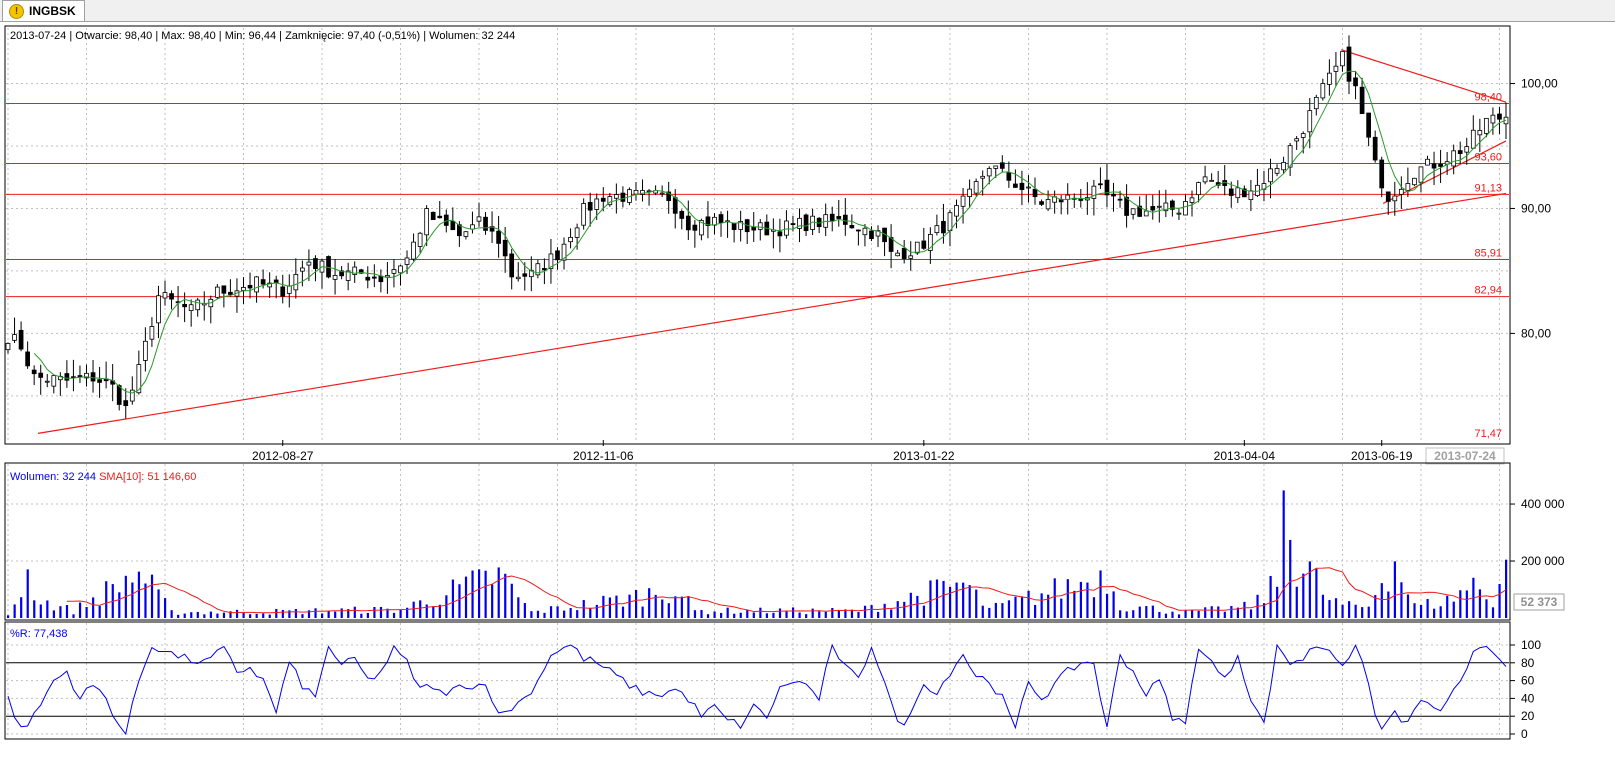 Image resolution: width=1615 pixels, height=765 pixels. What do you see at coordinates (924, 456) in the screenshot?
I see `price-xtick-label-2: 2013-01-22` at bounding box center [924, 456].